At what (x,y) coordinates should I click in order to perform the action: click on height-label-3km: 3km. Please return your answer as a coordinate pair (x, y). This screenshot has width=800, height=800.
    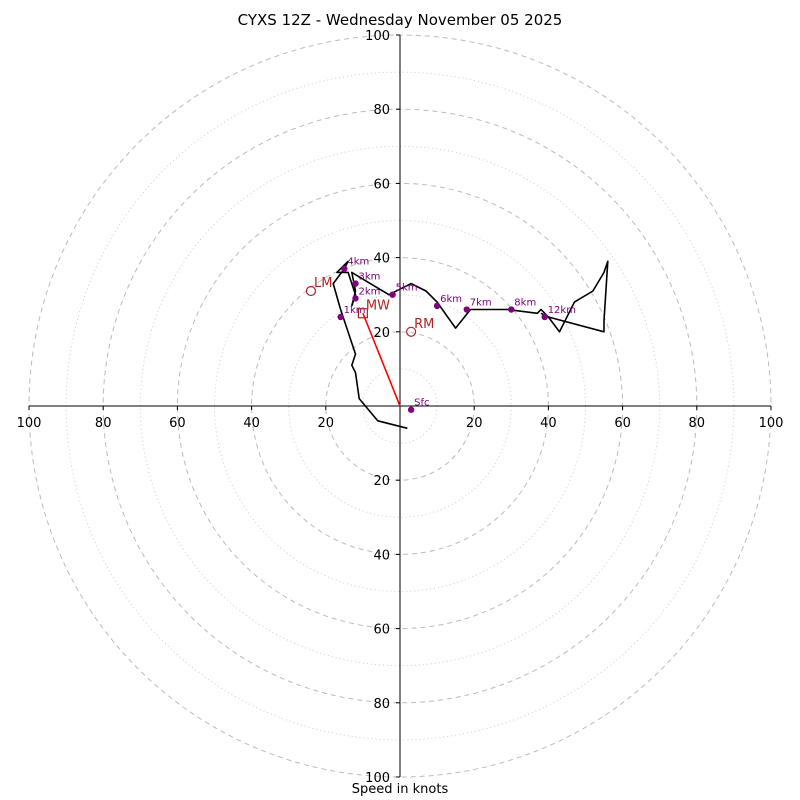
    Looking at the image, I should click on (369, 277).